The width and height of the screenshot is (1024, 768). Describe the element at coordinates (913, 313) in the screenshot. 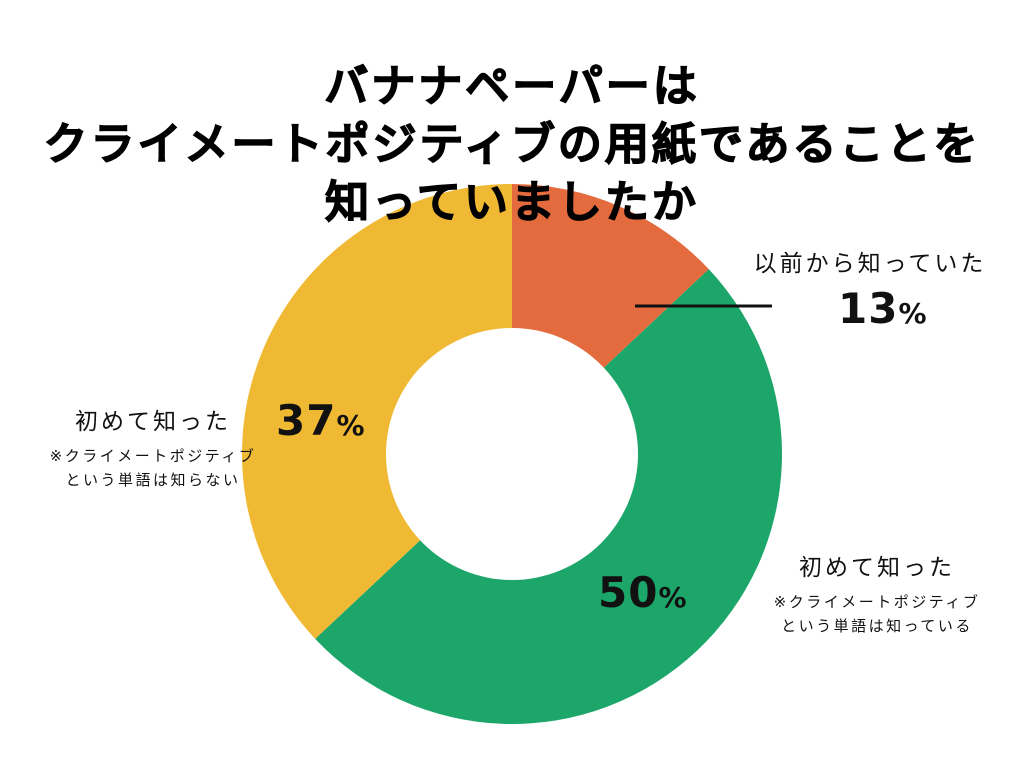

I see `pct-known-symbol: %` at that location.